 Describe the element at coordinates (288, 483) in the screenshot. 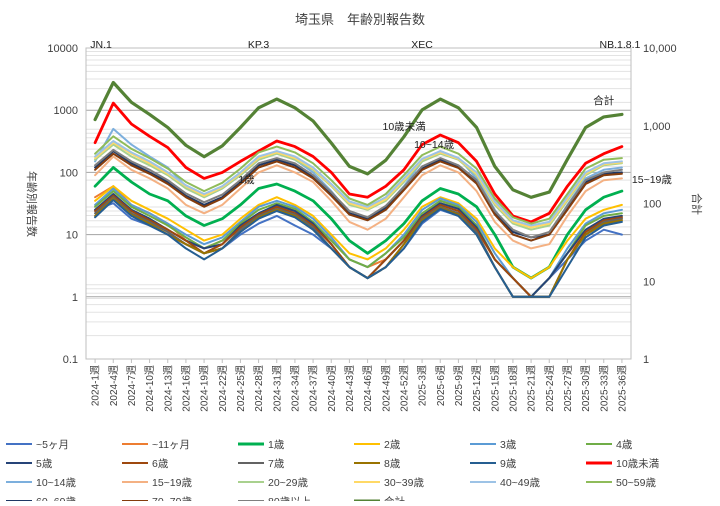

I see `legend-label: 20~29歳` at that location.